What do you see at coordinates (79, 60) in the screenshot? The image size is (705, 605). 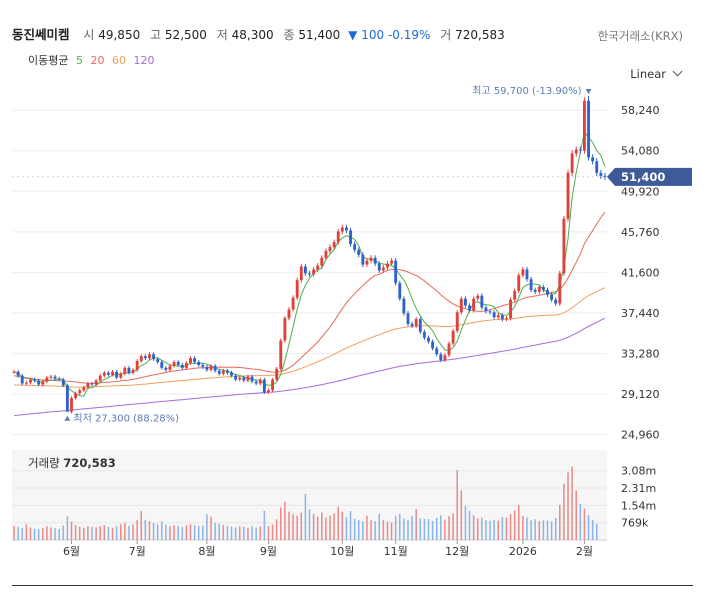 I see `ma-legend-5: 5` at bounding box center [79, 60].